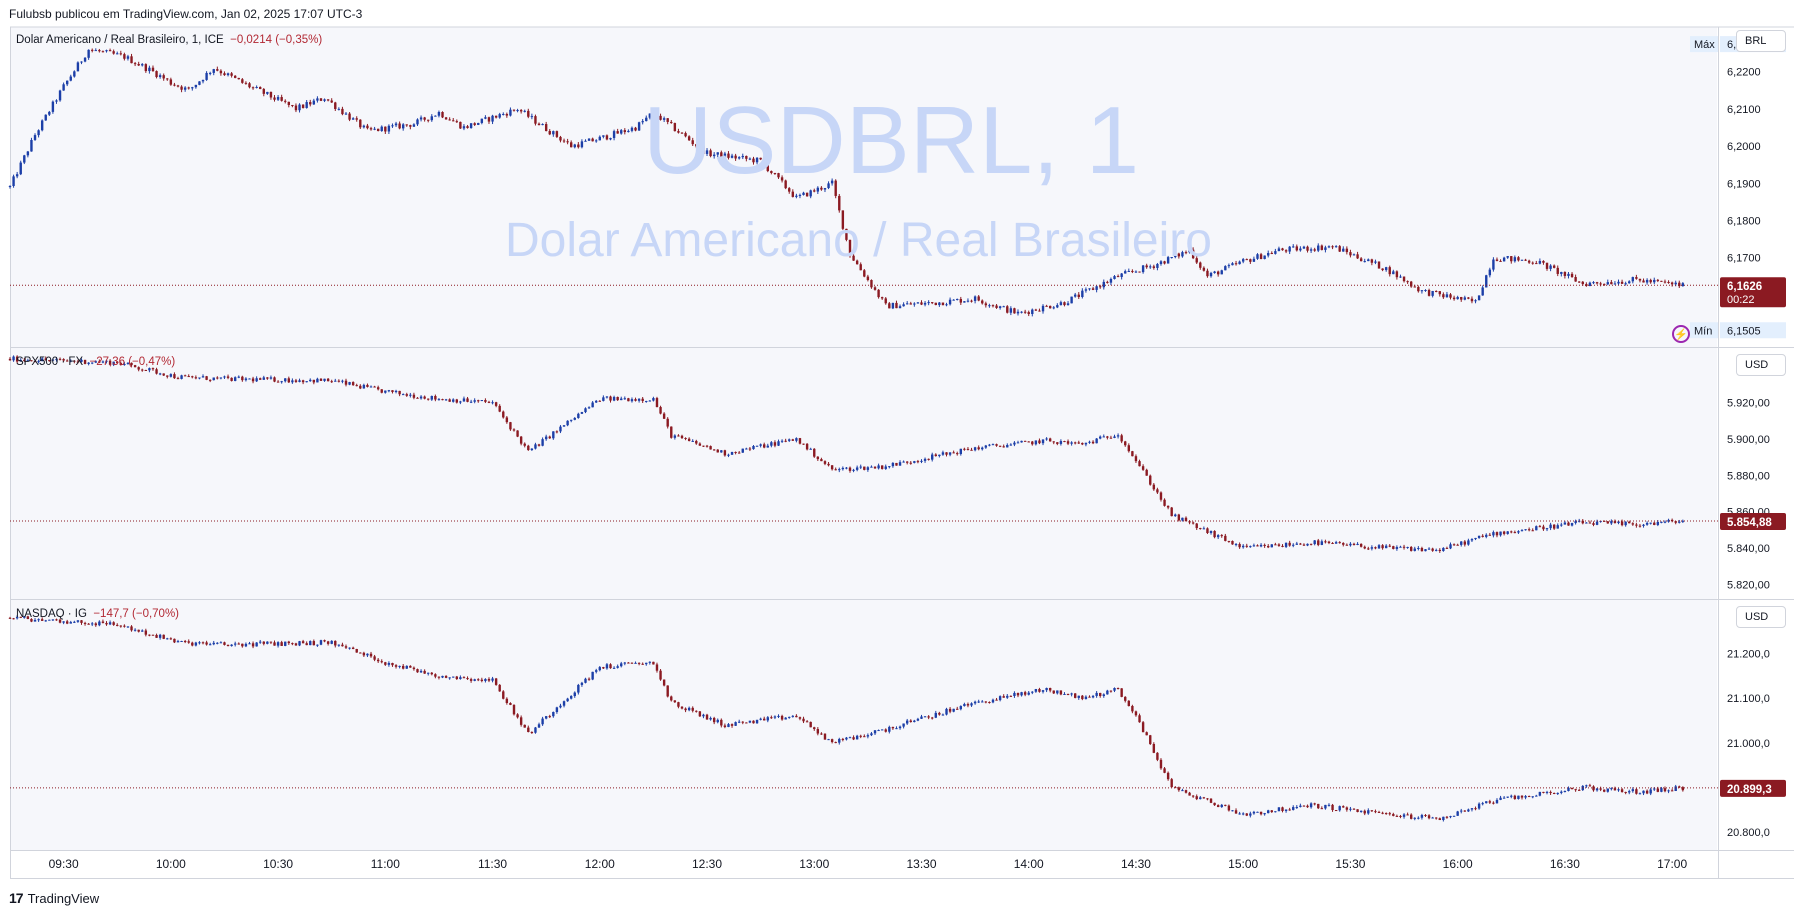  I want to click on currency-badge-usd-spx: USD, so click(1761, 365).